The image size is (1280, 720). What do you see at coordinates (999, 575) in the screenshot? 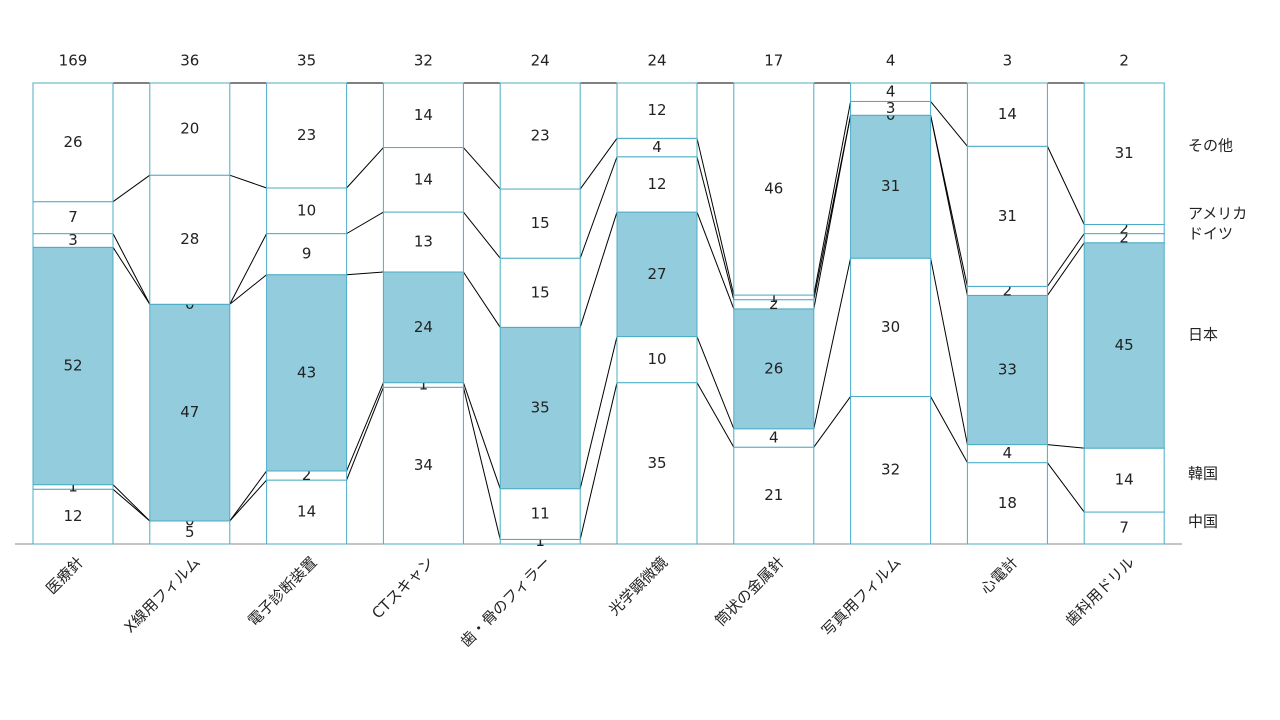
I see `x-tick-label: 心電計` at bounding box center [999, 575].